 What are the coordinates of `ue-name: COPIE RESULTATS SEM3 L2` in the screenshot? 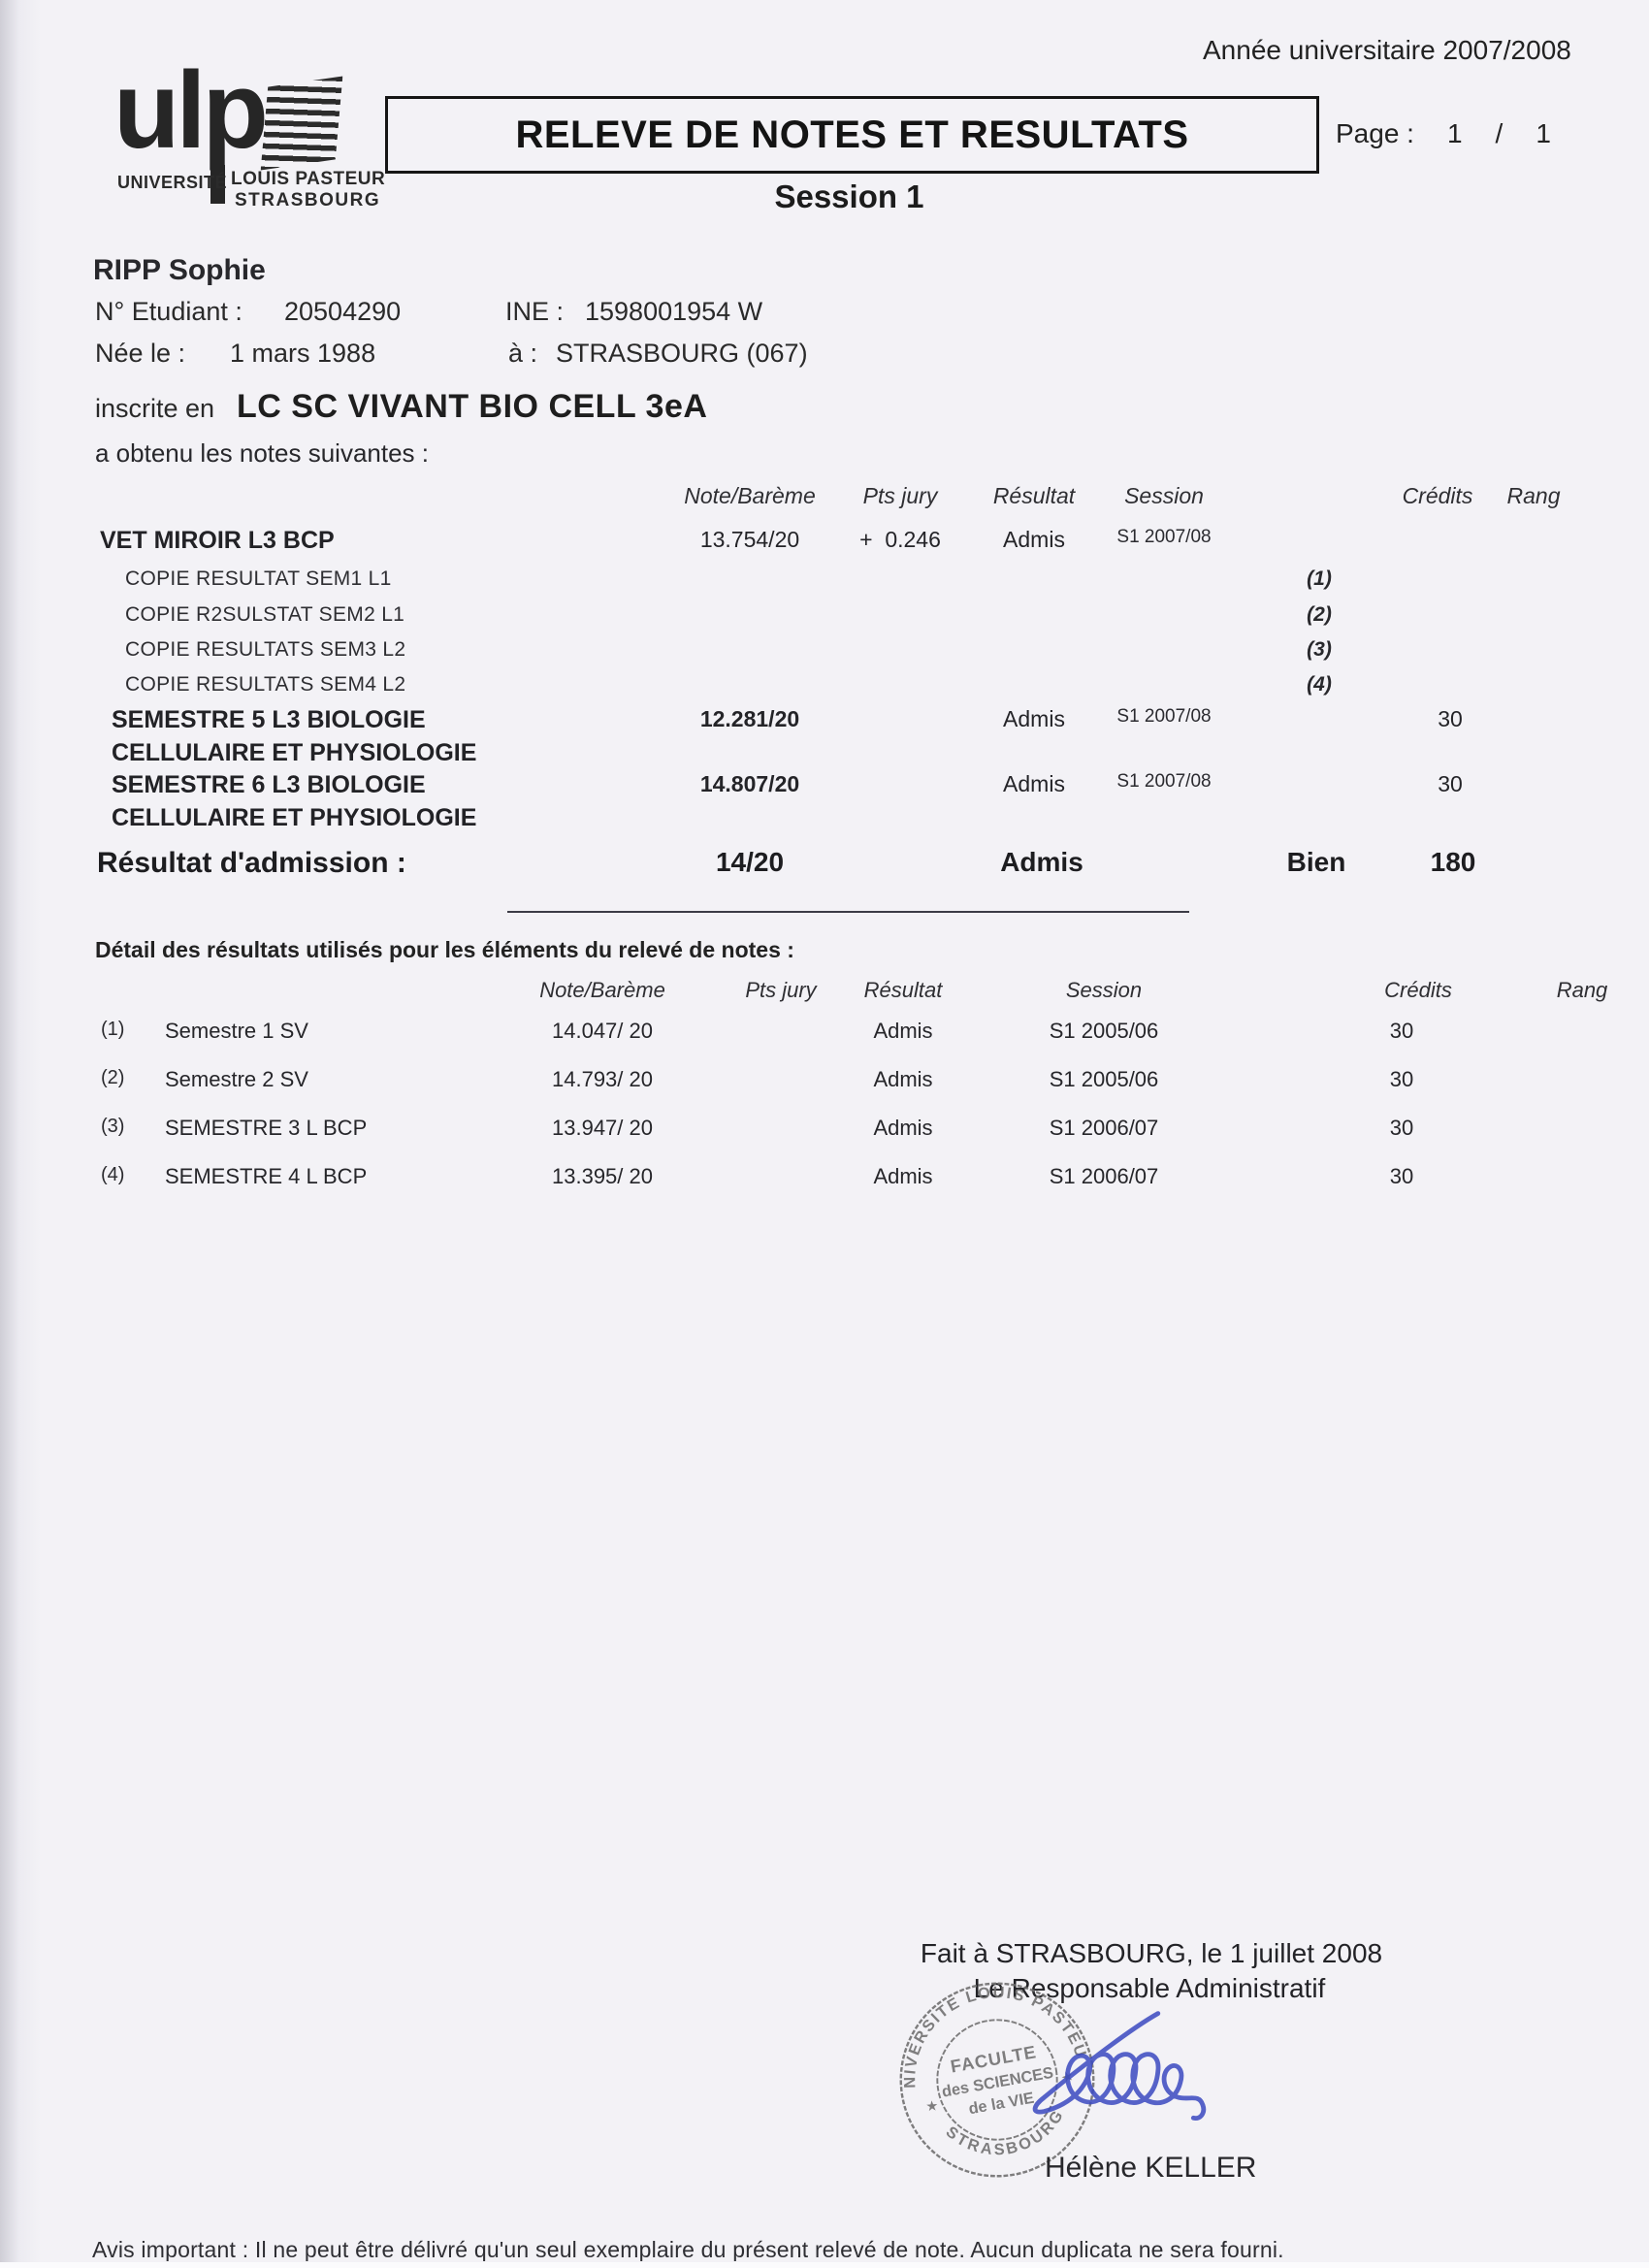 It's located at (265, 649).